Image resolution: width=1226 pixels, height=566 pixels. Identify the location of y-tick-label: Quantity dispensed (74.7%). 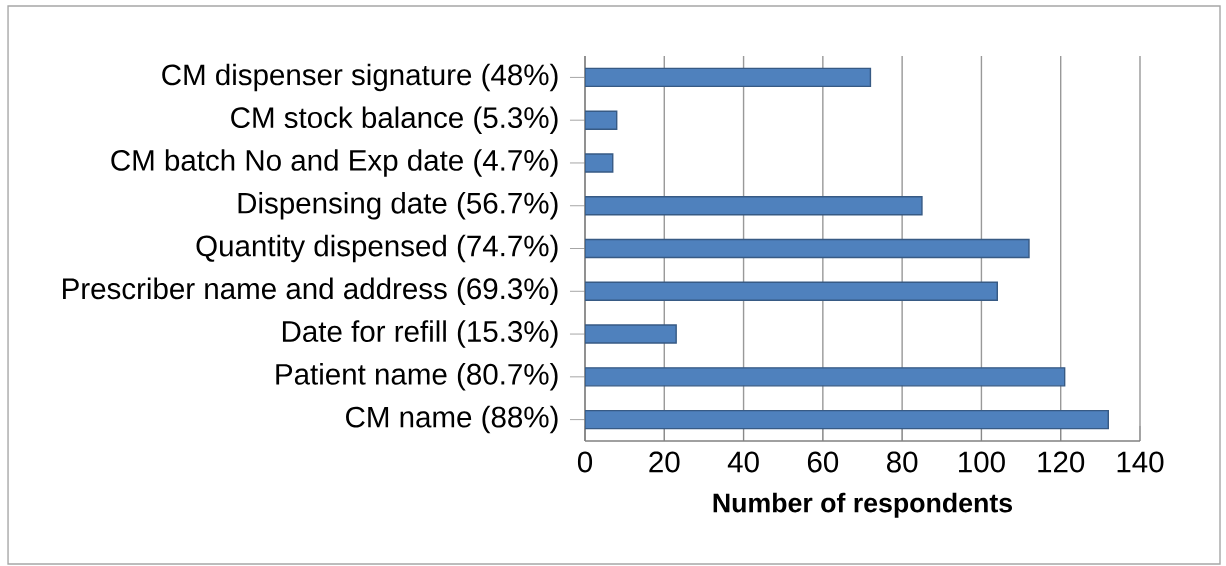
(377, 248).